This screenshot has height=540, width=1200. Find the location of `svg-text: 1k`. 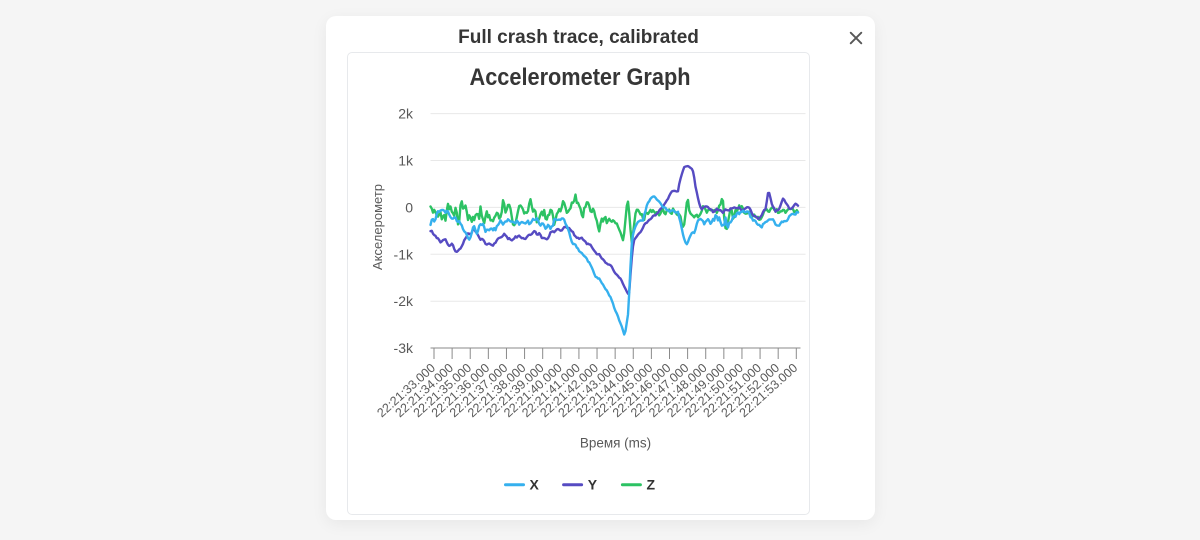

svg-text: 1k is located at coordinates (406, 161).